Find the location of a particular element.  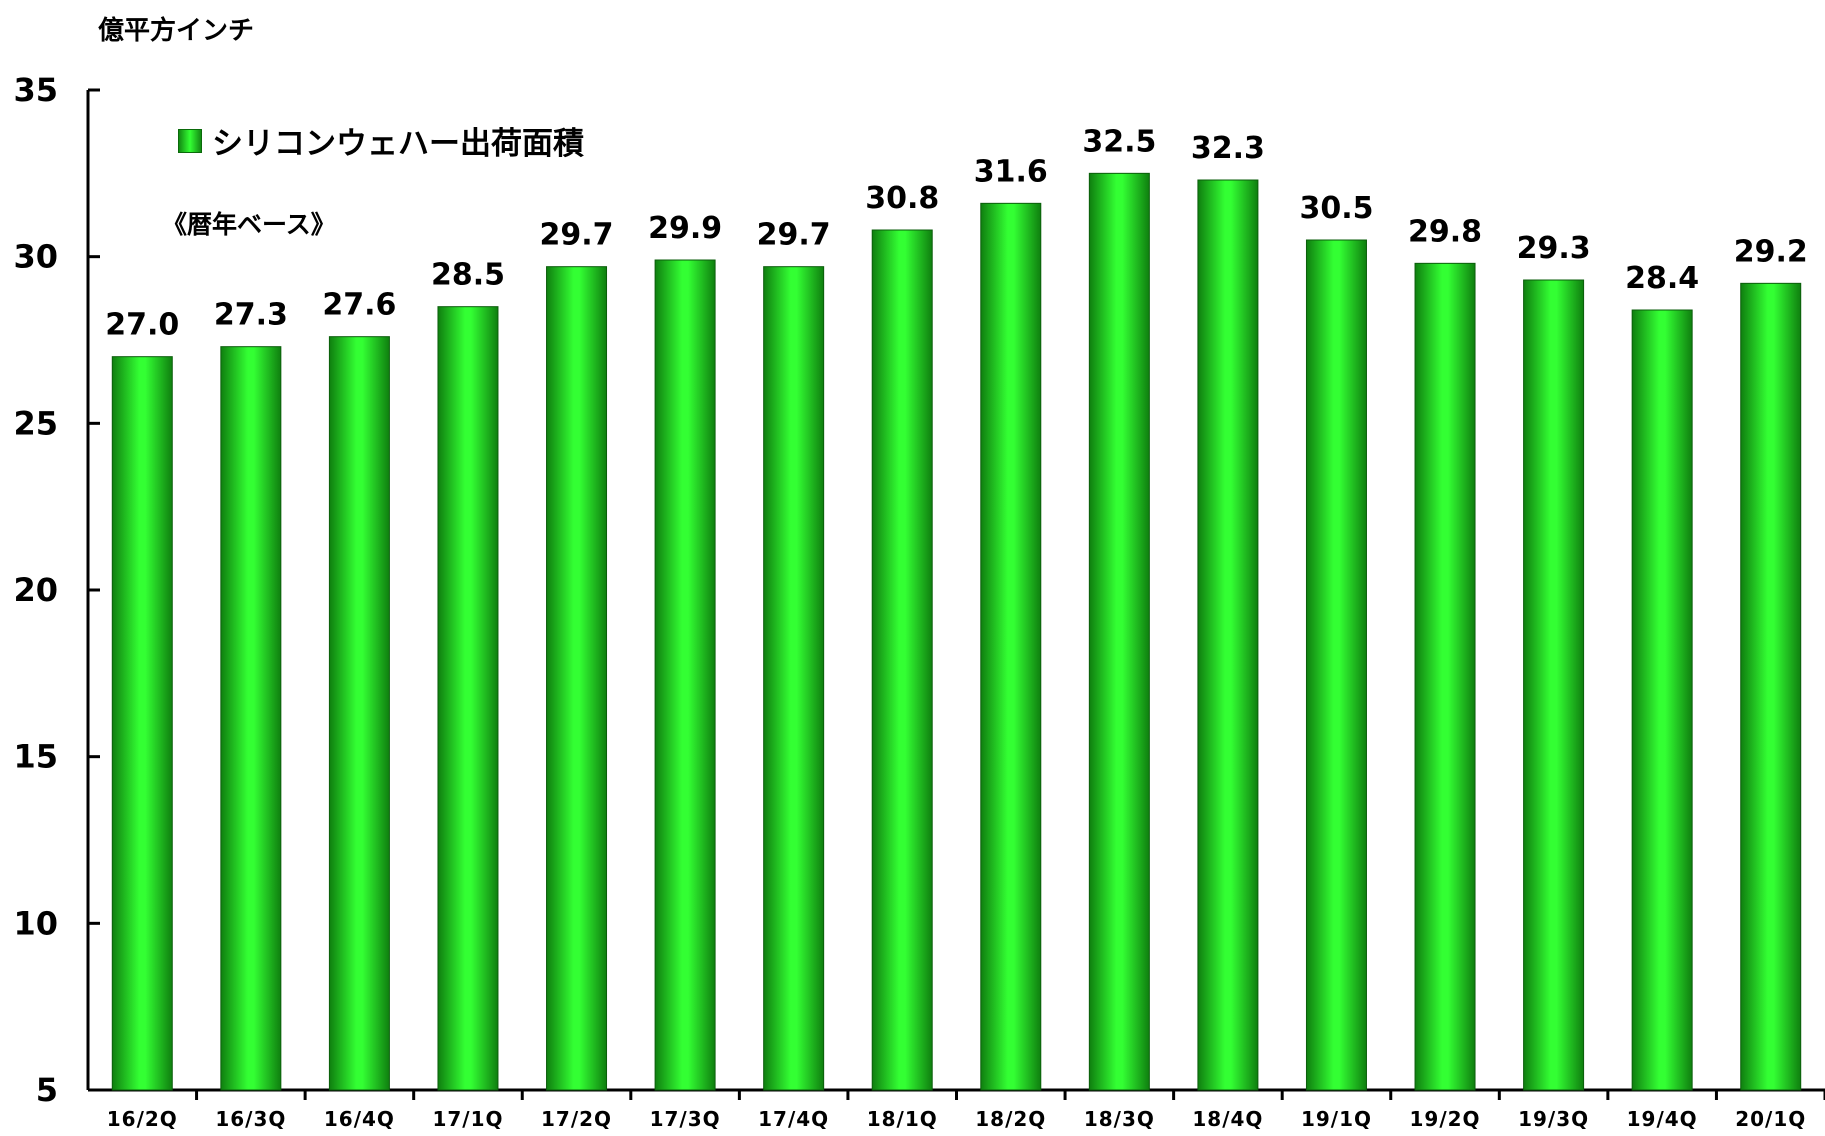

y-tick-label: 10 is located at coordinates (35, 923).